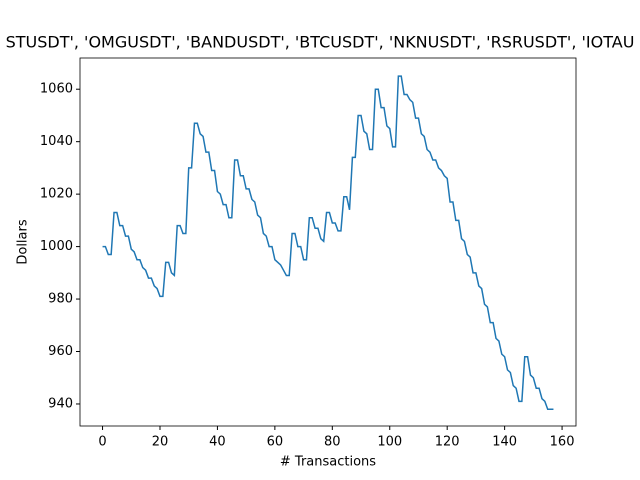 The image size is (640, 480). Describe the element at coordinates (332, 442) in the screenshot. I see `x-tick-label: 80` at that location.